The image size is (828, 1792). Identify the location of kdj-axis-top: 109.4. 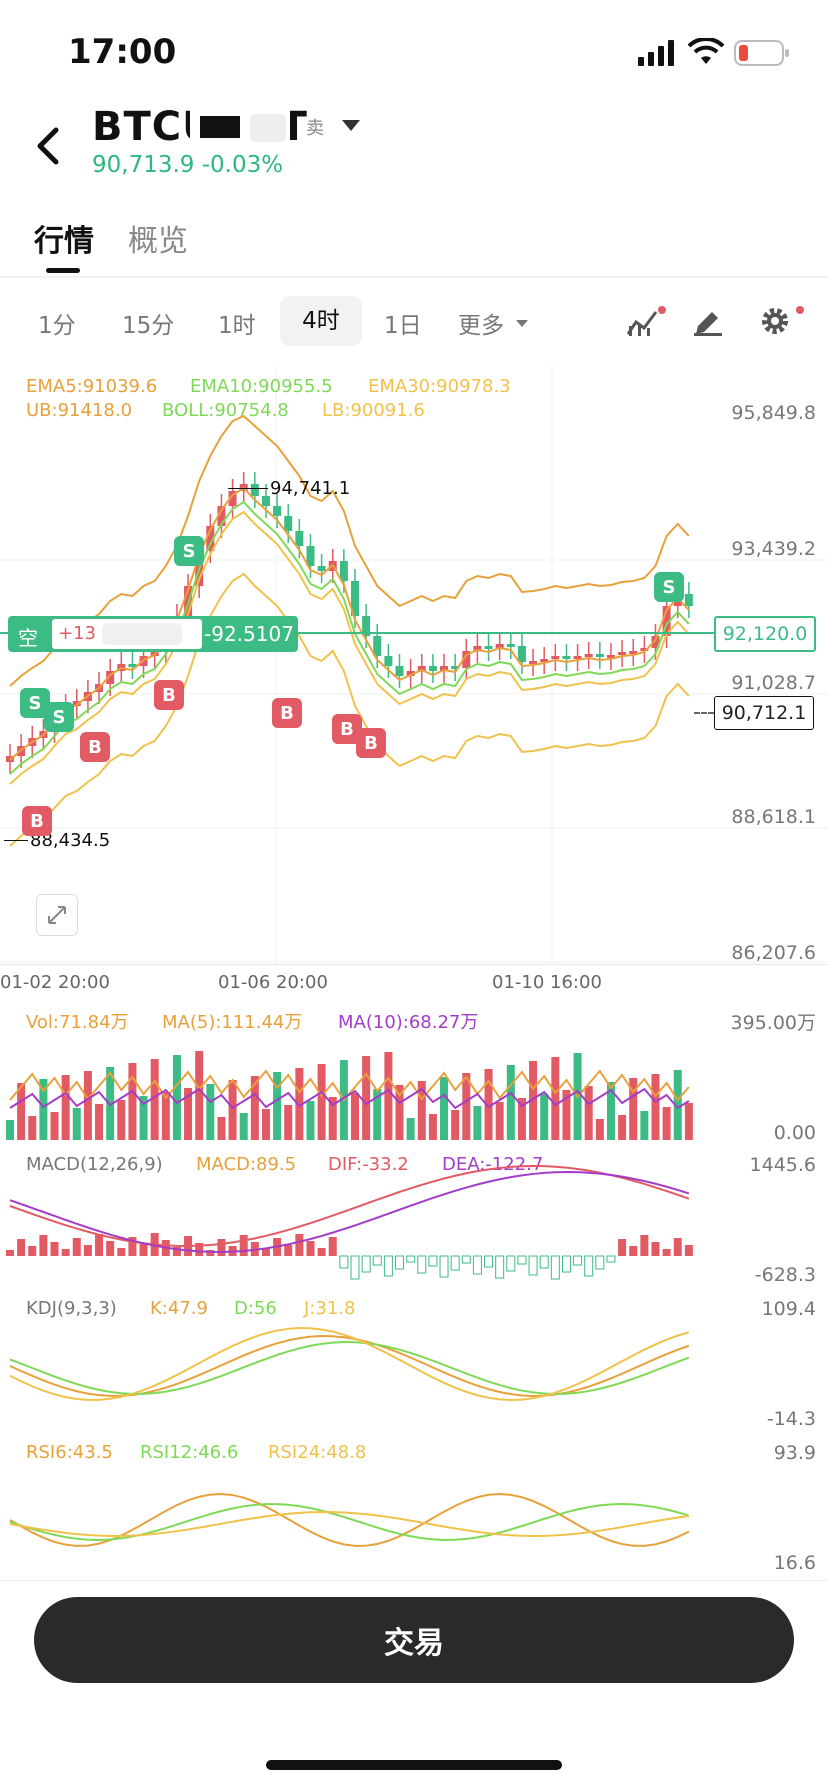
(788, 1309).